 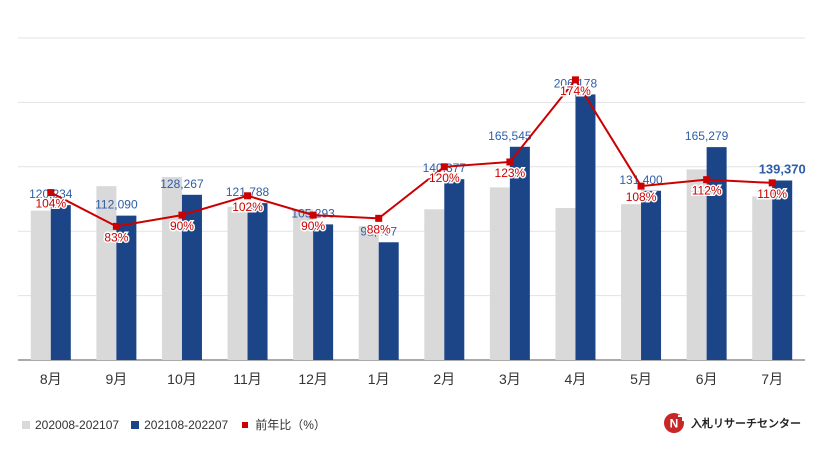 I want to click on yoy-label: 174%, so click(x=575, y=91).